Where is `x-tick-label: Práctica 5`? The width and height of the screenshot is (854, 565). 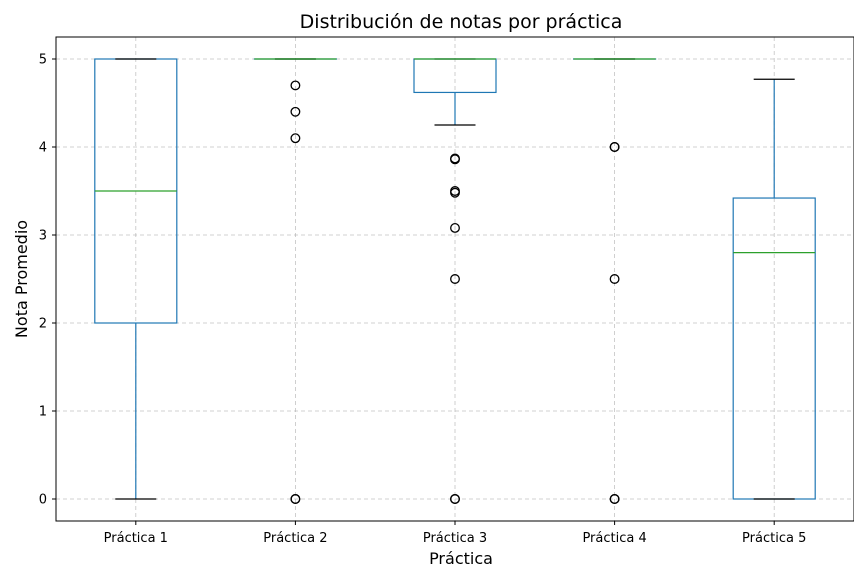 x-tick-label: Práctica 5 is located at coordinates (774, 538).